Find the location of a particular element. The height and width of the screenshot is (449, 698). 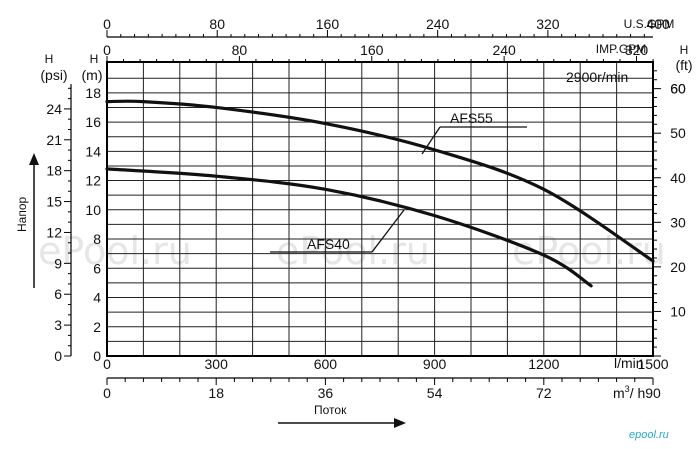

m3h-unit: m3/ h is located at coordinates (629, 392).